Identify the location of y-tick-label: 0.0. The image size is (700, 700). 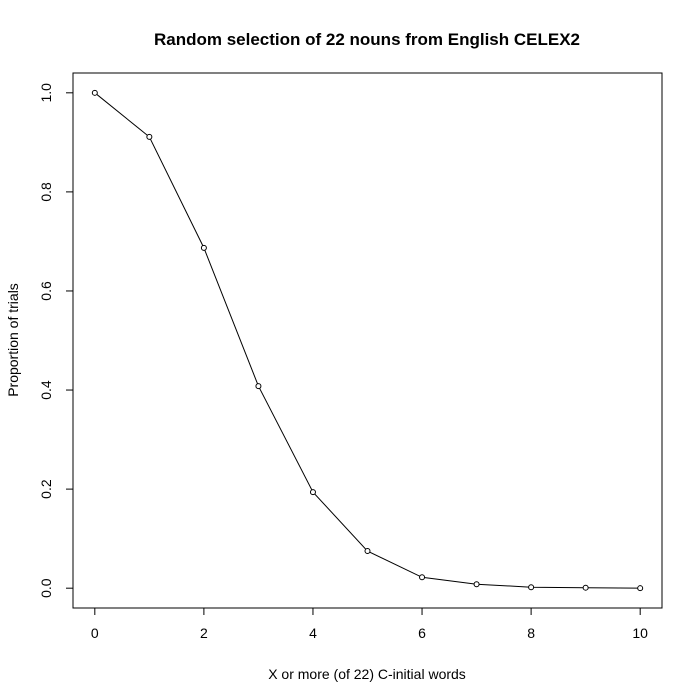
(46, 588).